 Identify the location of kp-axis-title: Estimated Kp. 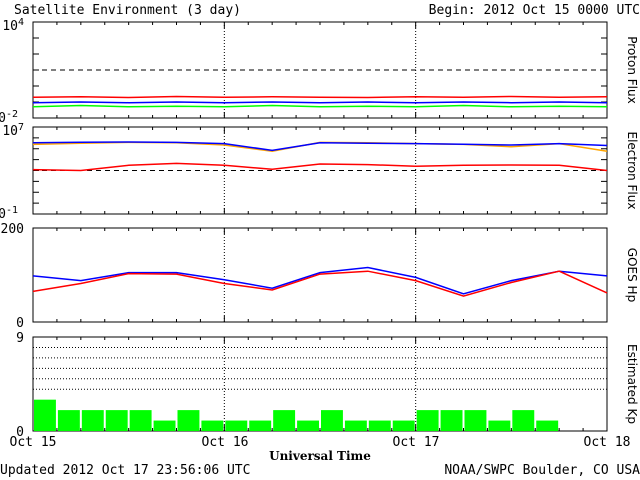
(632, 384).